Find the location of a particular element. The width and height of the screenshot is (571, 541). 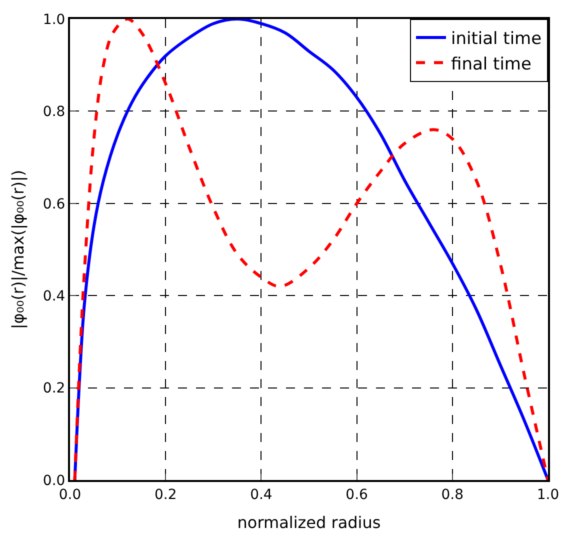

y-tick-label: 0.8 is located at coordinates (54, 112).